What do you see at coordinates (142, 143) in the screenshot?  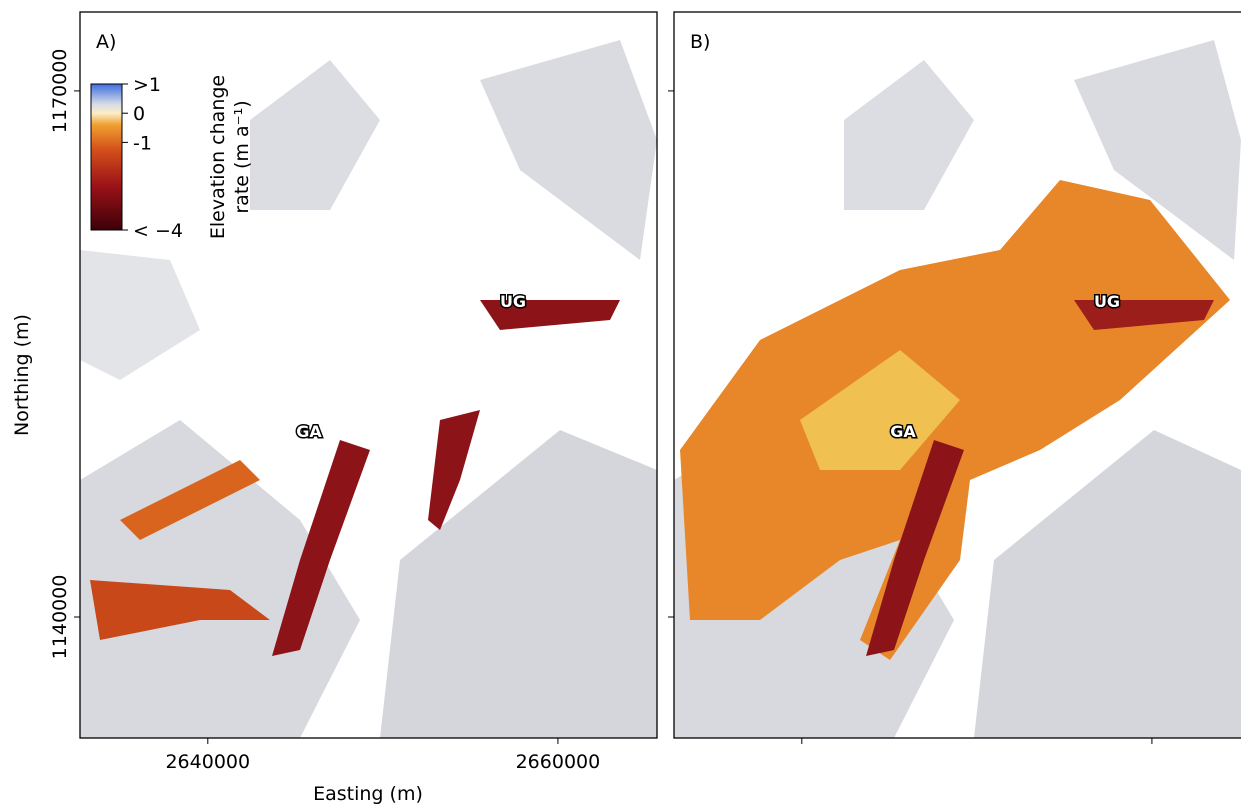 I see `colorbar-tick-label: -1` at bounding box center [142, 143].